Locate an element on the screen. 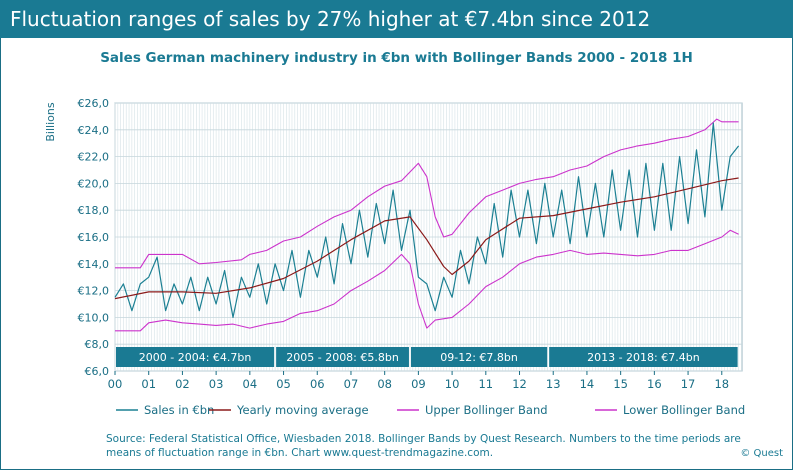 The width and height of the screenshot is (793, 470). legend-entry: Yearly moving average is located at coordinates (302, 410).